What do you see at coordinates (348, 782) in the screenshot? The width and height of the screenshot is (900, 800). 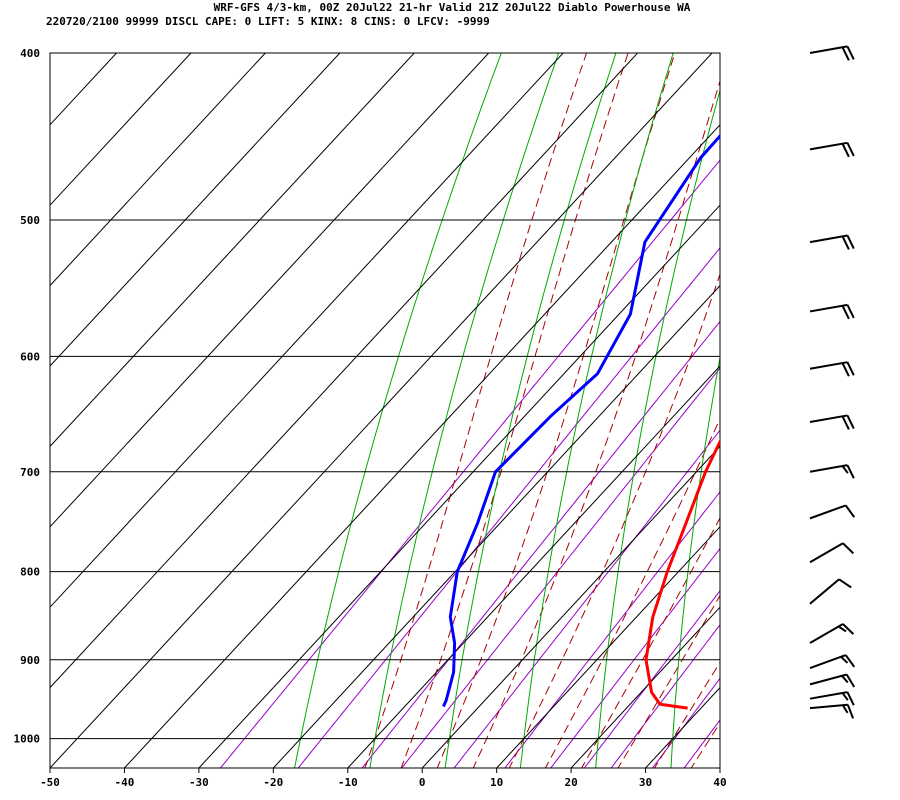 I see `temperature-tick-label: -10` at bounding box center [348, 782].